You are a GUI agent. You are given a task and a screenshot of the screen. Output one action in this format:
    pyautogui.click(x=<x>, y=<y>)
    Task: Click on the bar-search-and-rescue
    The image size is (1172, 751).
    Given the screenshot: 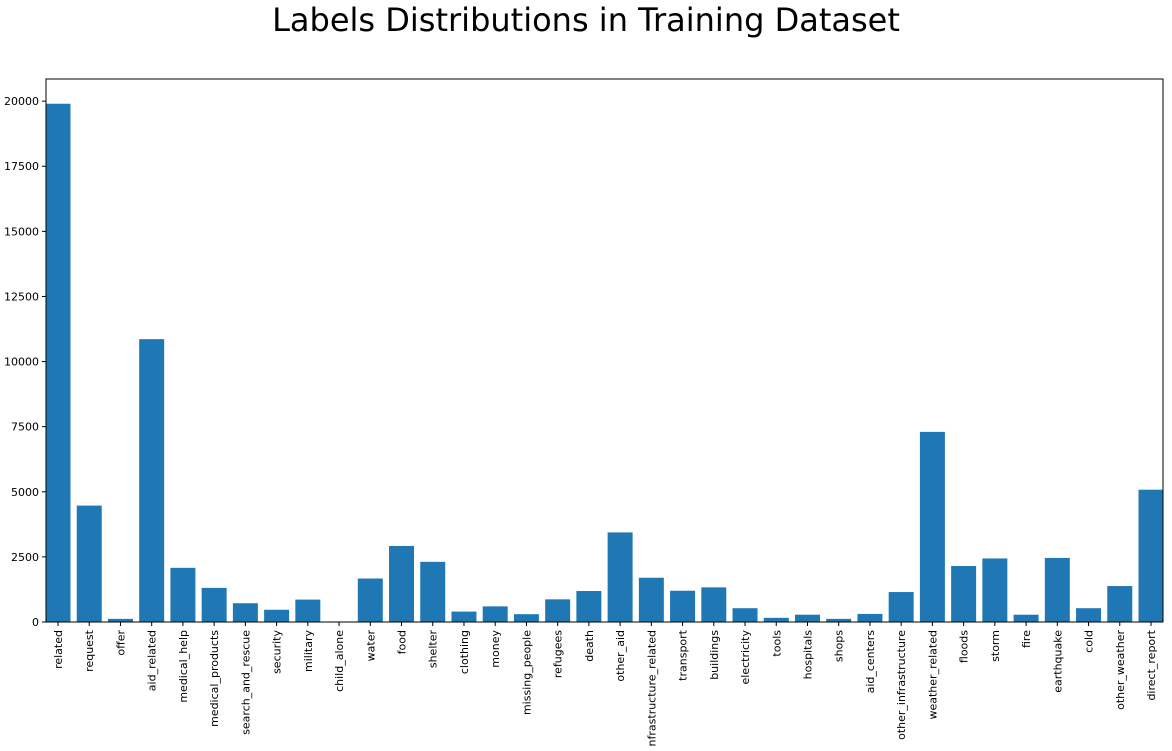 What is the action you would take?
    pyautogui.click(x=245, y=612)
    